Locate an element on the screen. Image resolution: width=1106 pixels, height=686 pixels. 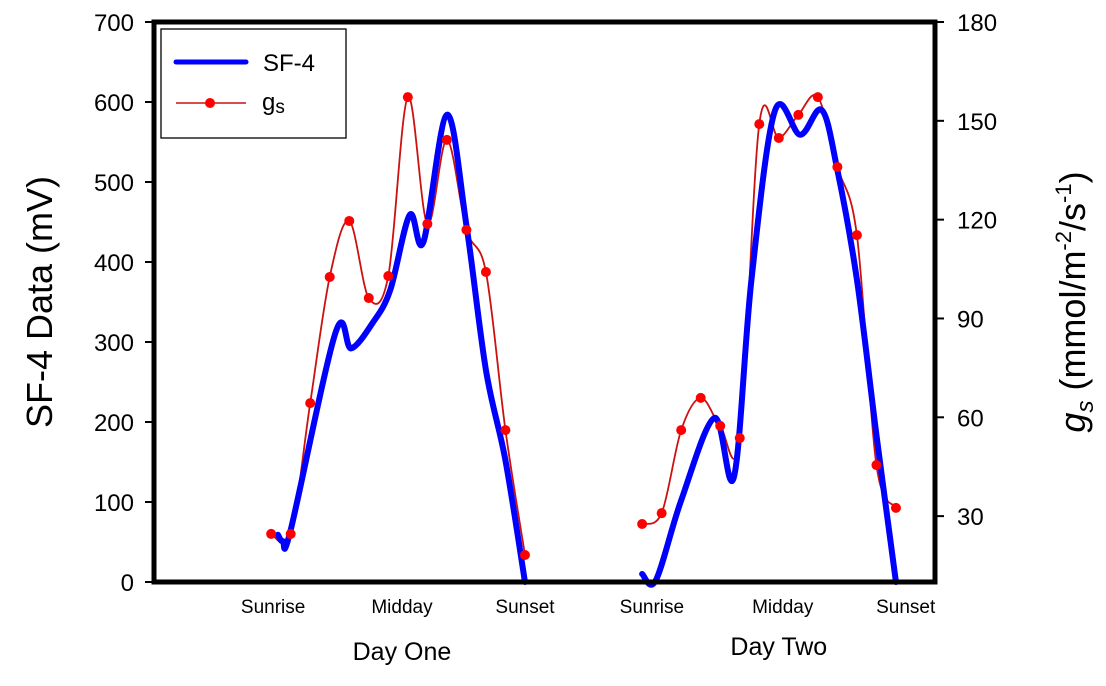
legend-label-gs: gs is located at coordinates (273, 103).